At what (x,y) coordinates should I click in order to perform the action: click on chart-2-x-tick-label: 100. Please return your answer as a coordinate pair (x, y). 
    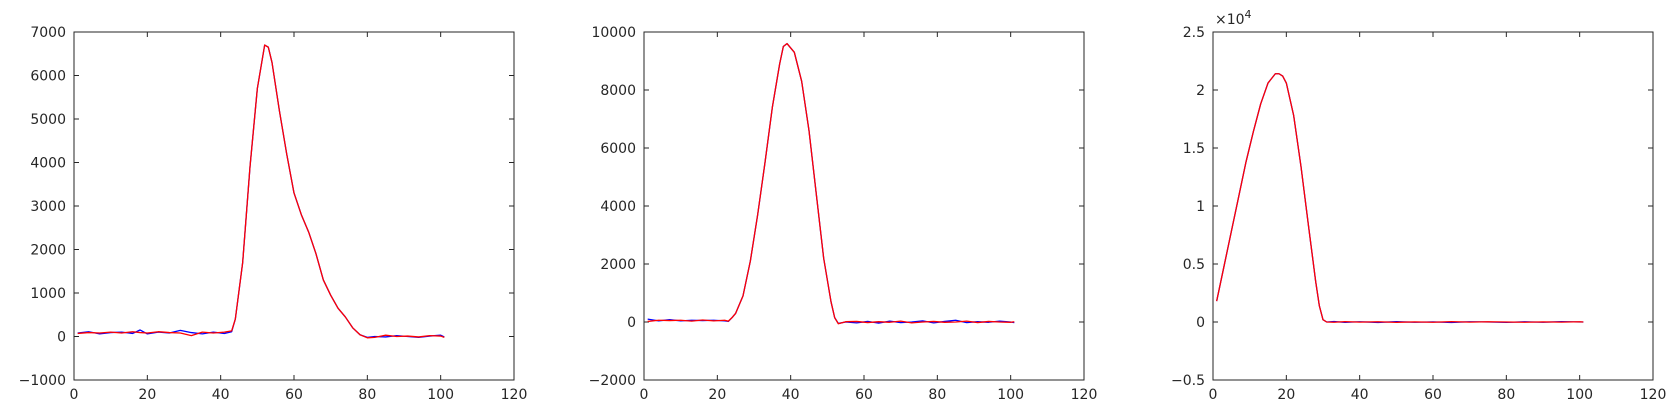
    Looking at the image, I should click on (1010, 395).